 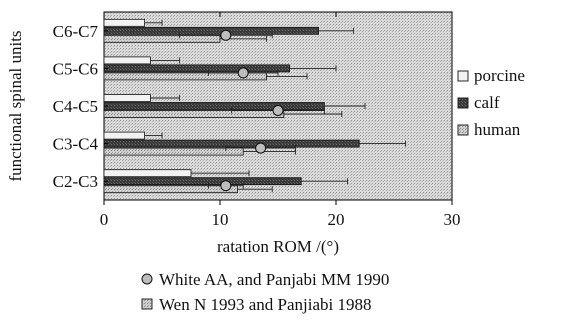 What do you see at coordinates (226, 186) in the screenshot?
I see `reference-point-c2-c3` at bounding box center [226, 186].